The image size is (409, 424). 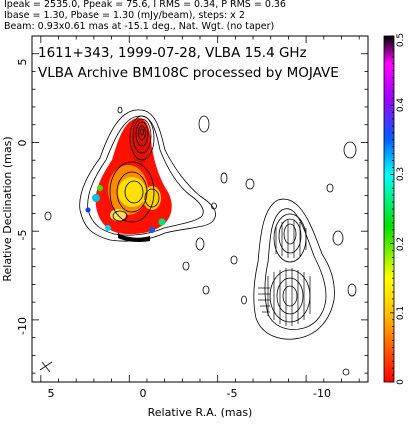 What do you see at coordinates (188, 73) in the screenshot?
I see `archive-title: VLBA Archive BM108C processed by MOJAVE` at bounding box center [188, 73].